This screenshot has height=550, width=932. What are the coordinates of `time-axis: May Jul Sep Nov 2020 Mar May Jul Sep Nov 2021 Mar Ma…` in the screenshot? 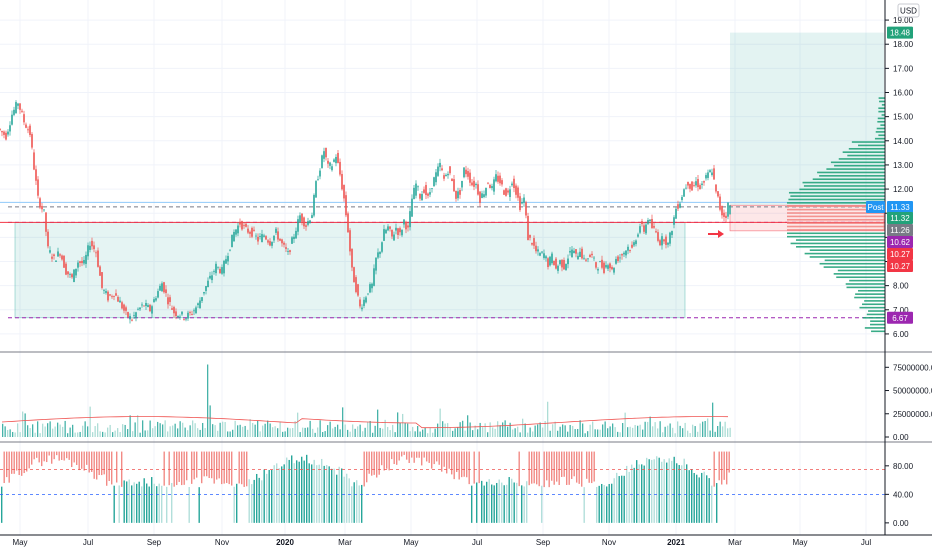 It's located at (441, 542).